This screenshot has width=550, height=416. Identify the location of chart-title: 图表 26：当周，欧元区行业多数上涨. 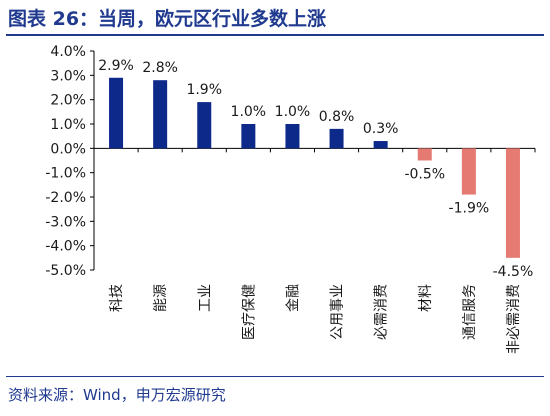
(167, 19).